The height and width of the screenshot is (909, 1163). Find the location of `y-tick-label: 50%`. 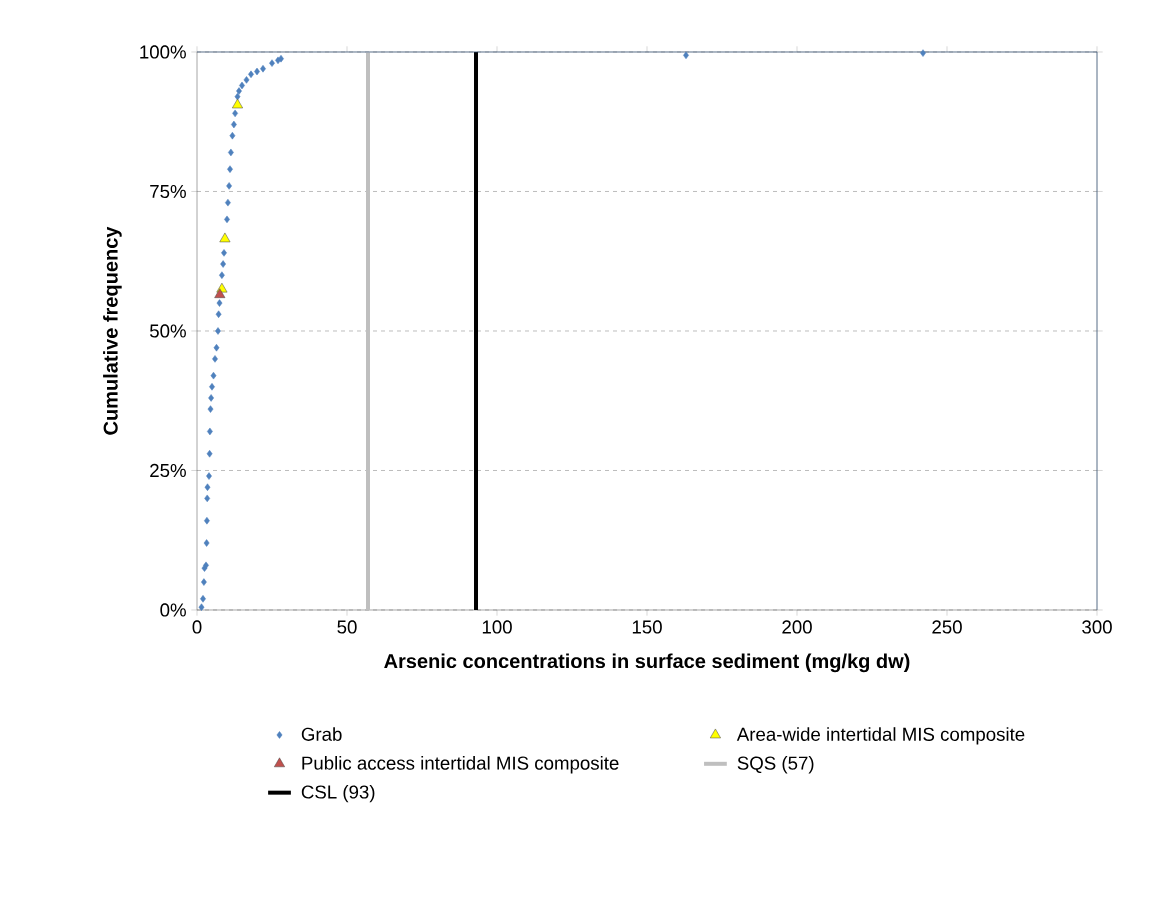

y-tick-label: 50% is located at coordinates (168, 331).